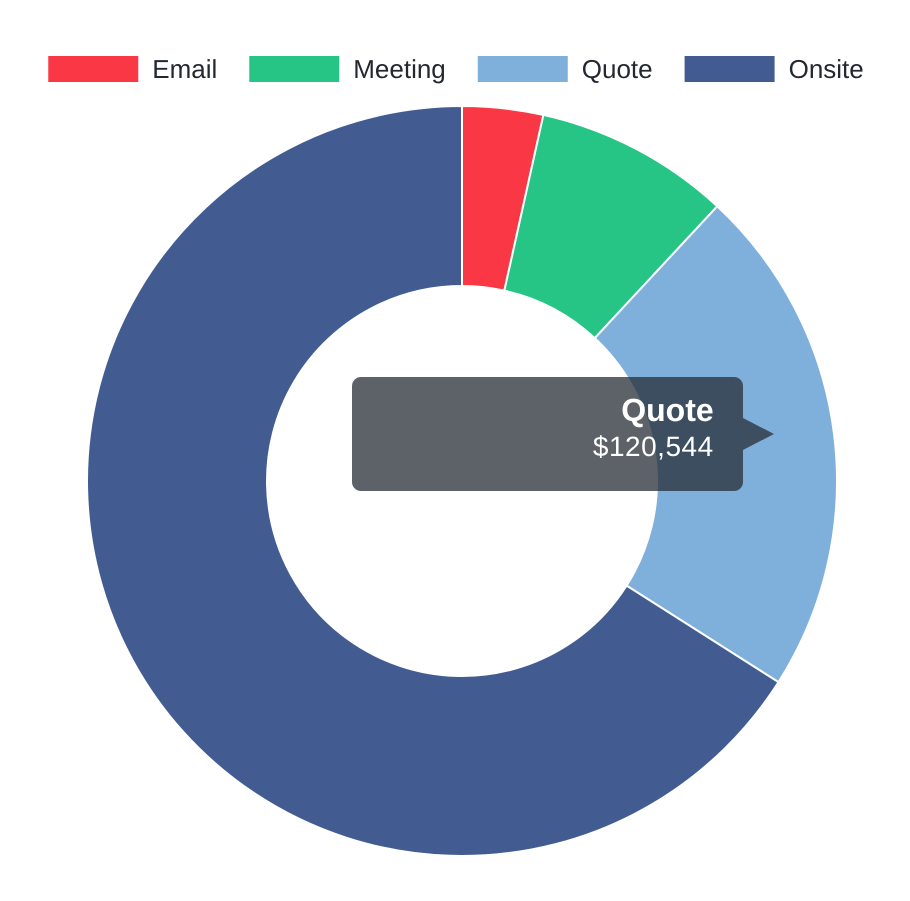  I want to click on legend-label: Meeting, so click(399, 69).